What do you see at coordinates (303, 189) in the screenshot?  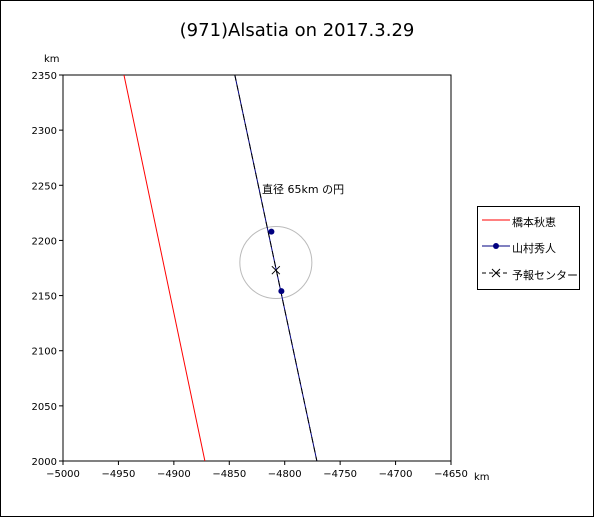 I see `circle-annotation: 直径 65km の円` at bounding box center [303, 189].